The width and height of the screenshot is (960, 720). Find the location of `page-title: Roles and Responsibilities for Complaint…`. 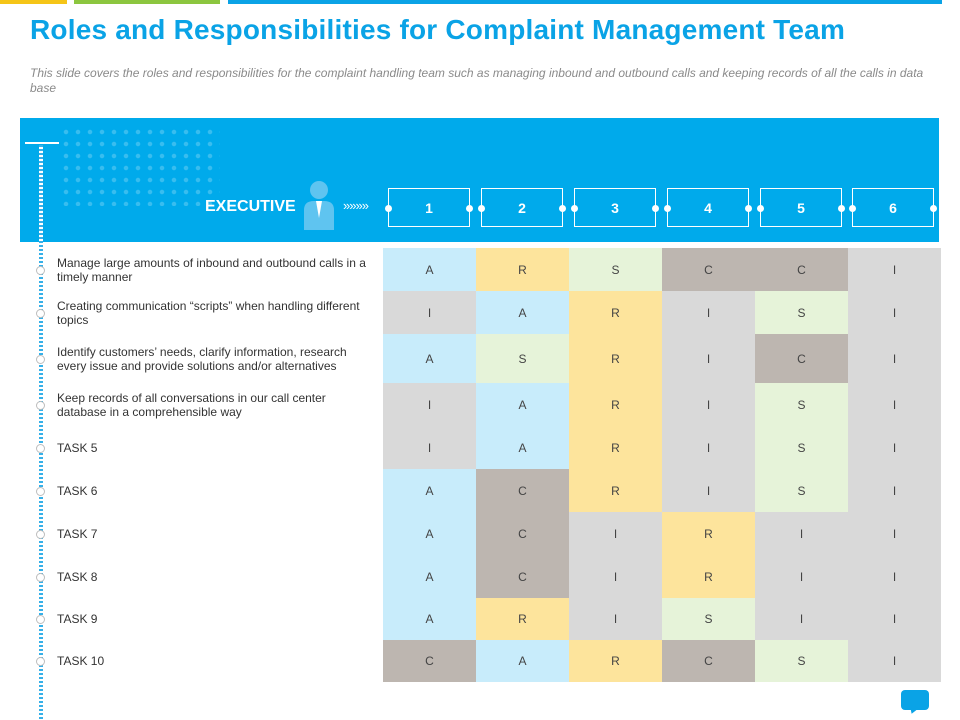

page-title: Roles and Responsibilities for Complaint… is located at coordinates (438, 29).